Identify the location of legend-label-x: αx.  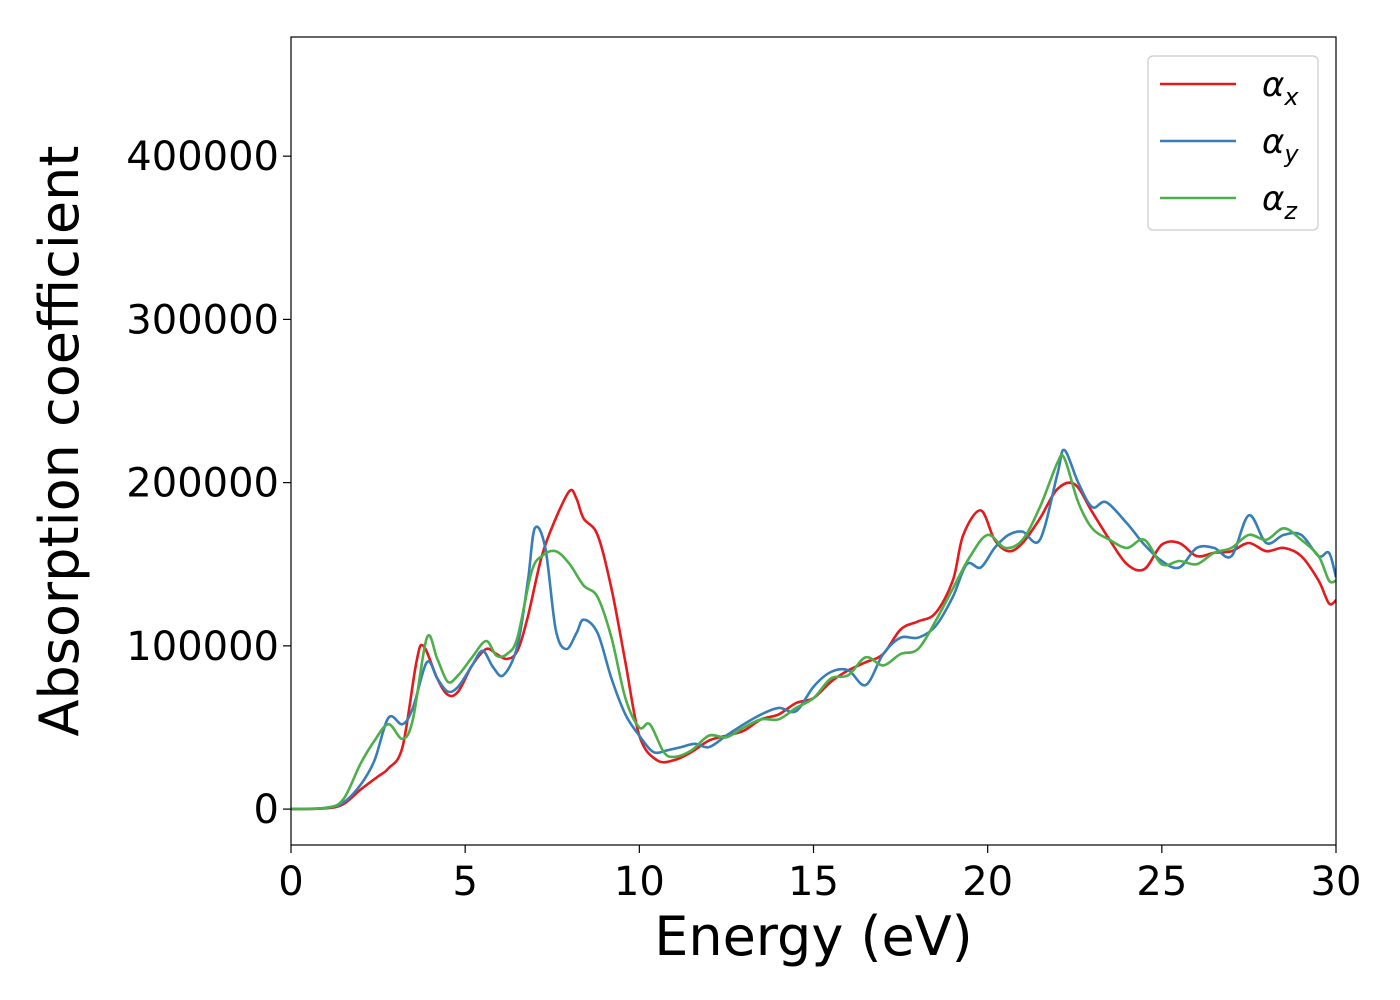
(1280, 88).